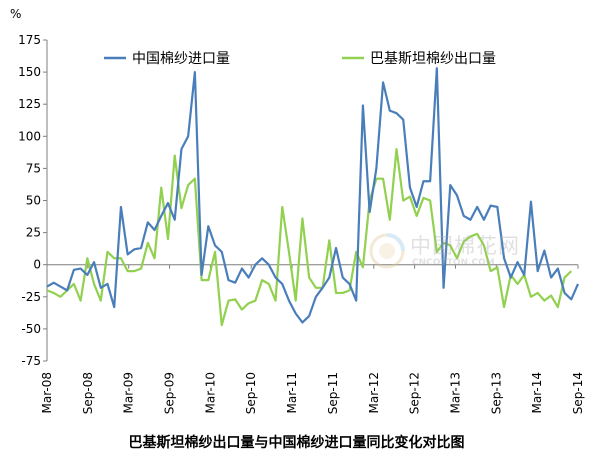  What do you see at coordinates (29, 136) in the screenshot?
I see `y-tick-label: 100` at bounding box center [29, 136].